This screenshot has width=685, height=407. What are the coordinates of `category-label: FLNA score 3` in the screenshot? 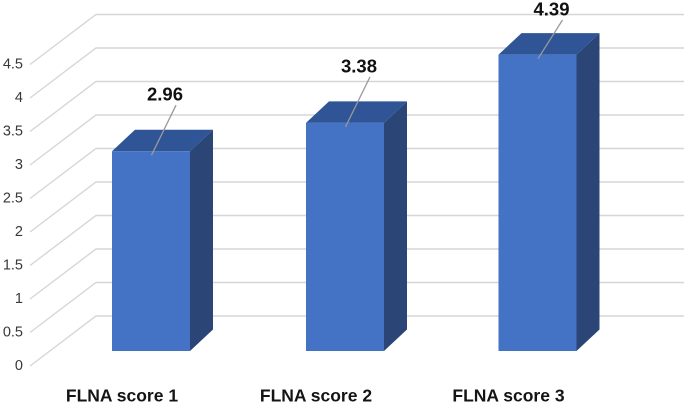 It's located at (508, 396).